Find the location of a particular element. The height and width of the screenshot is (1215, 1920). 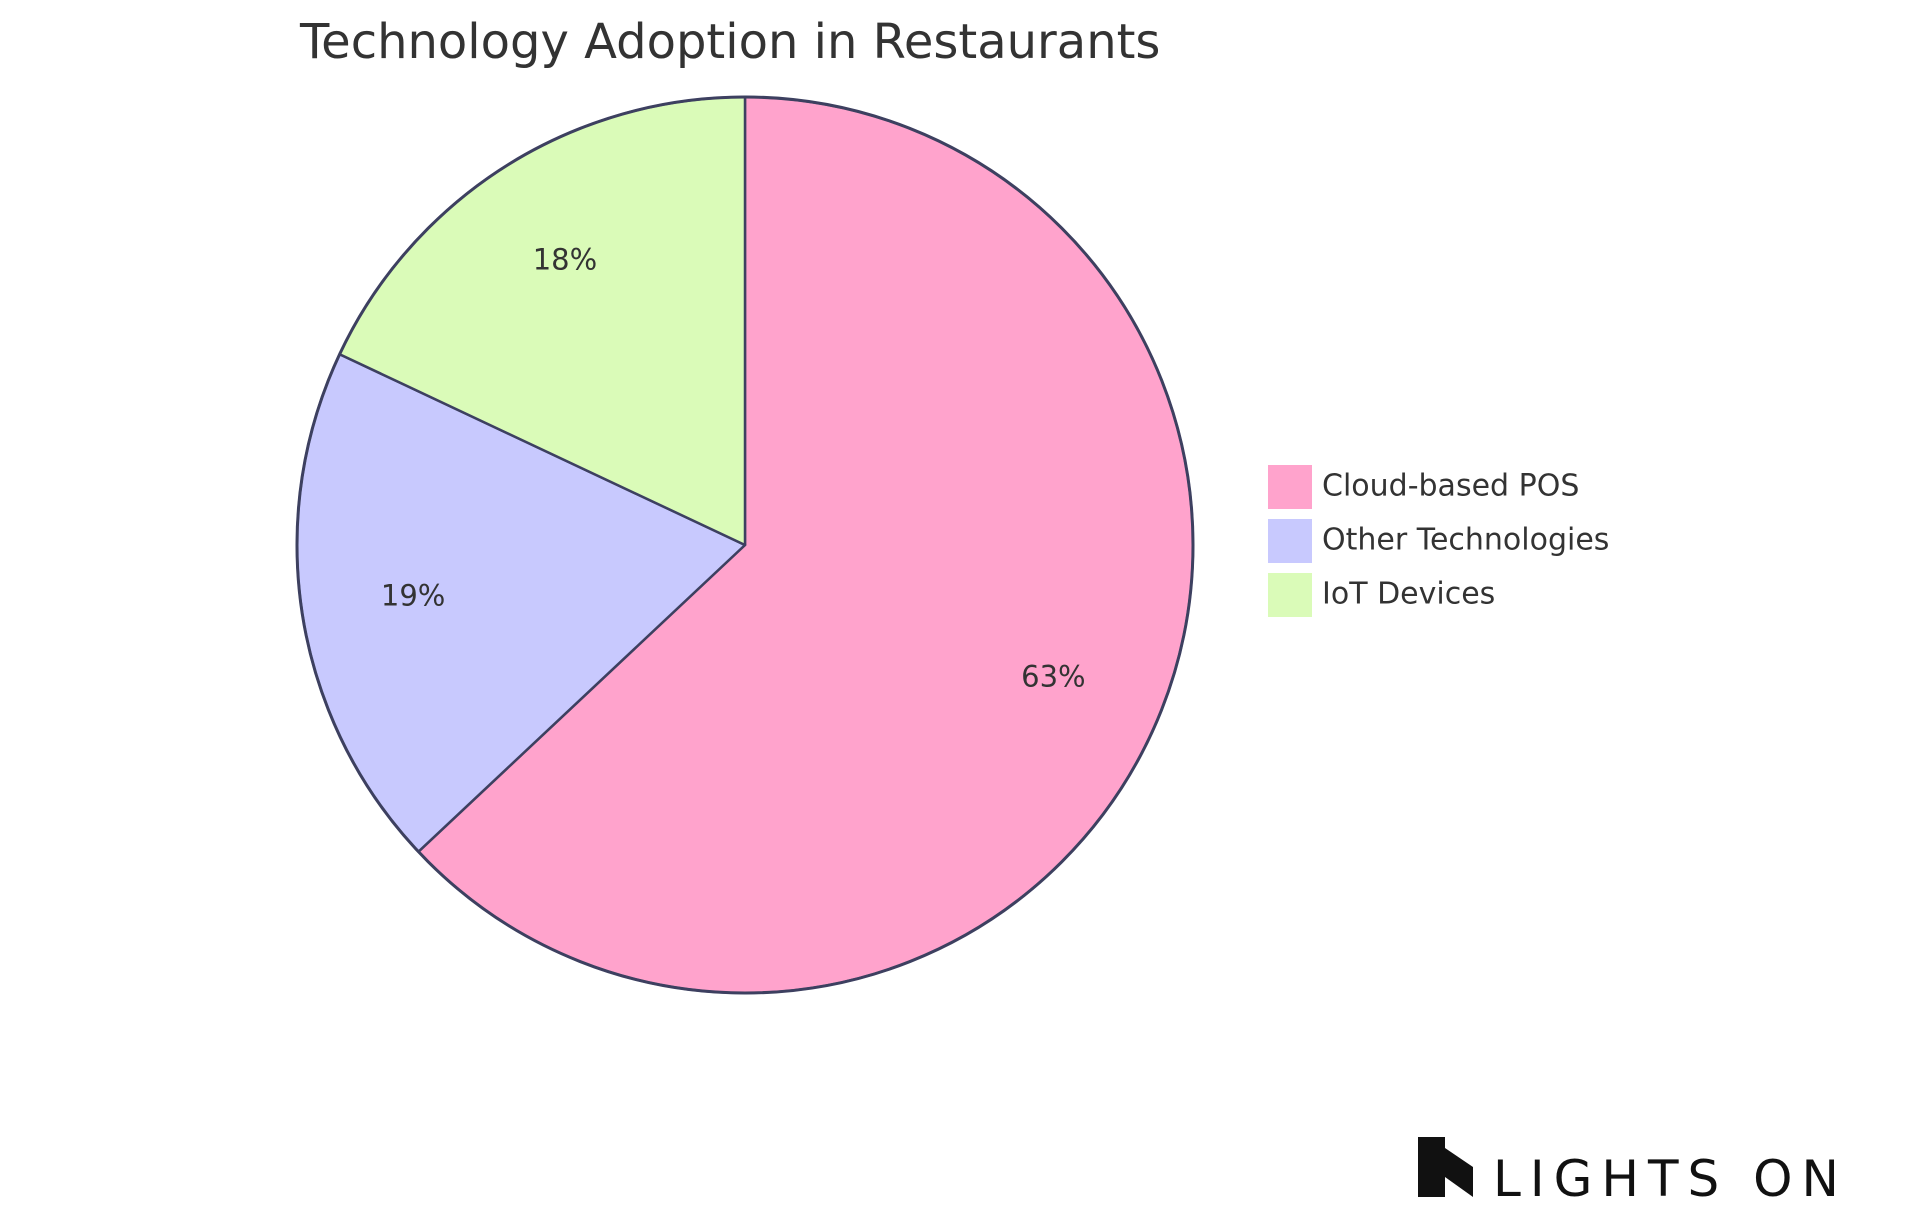

logo-wordmark: LIGHTS ON is located at coordinates (1670, 1179).